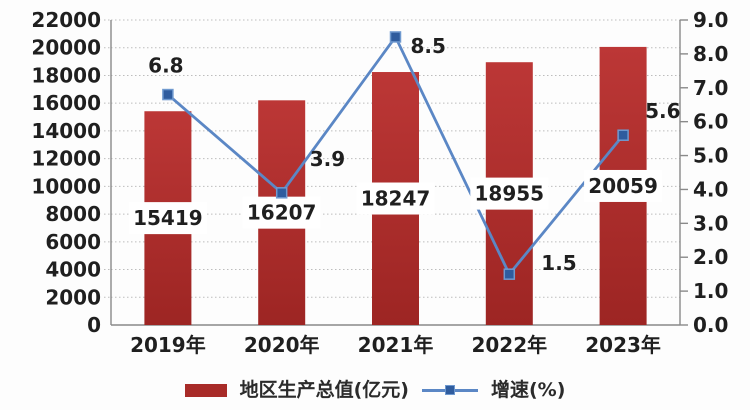 The width and height of the screenshot is (750, 410). I want to click on legend-bar-label: 地区生产总值(亿元), so click(324, 389).